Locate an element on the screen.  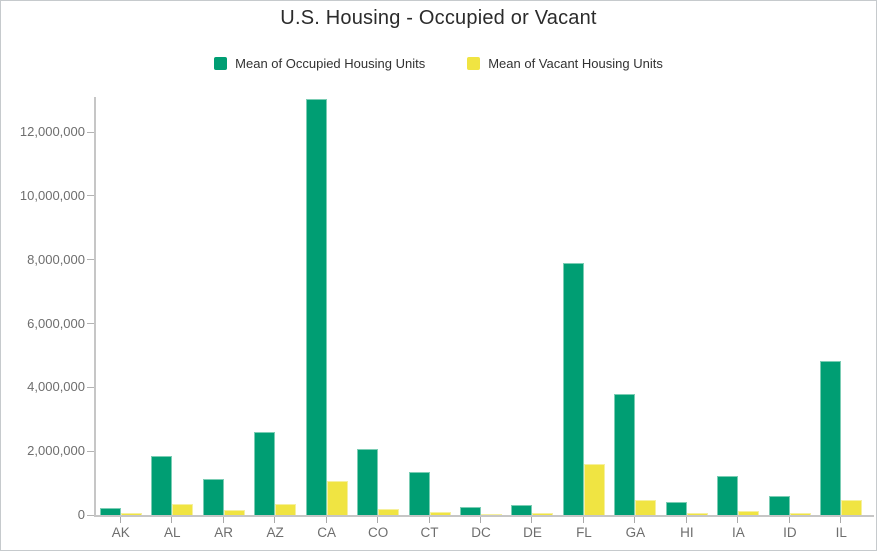
x-axis-label-al: AL is located at coordinates (172, 532).